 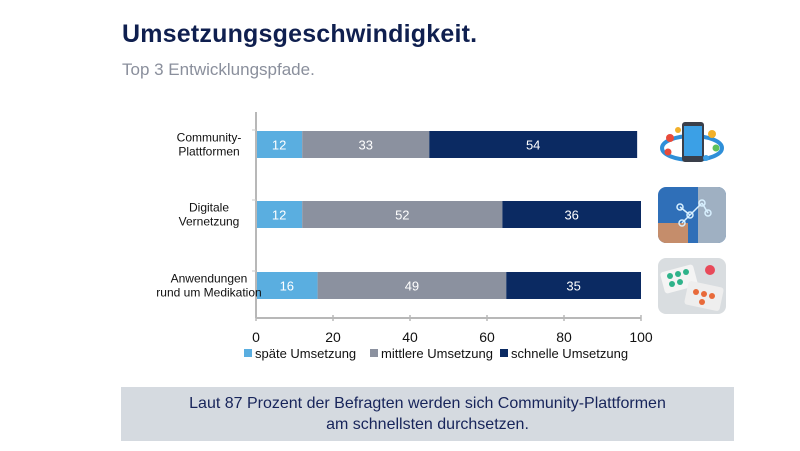 I want to click on callout-line-2: am schnellsten durchsetzen., so click(x=427, y=424).